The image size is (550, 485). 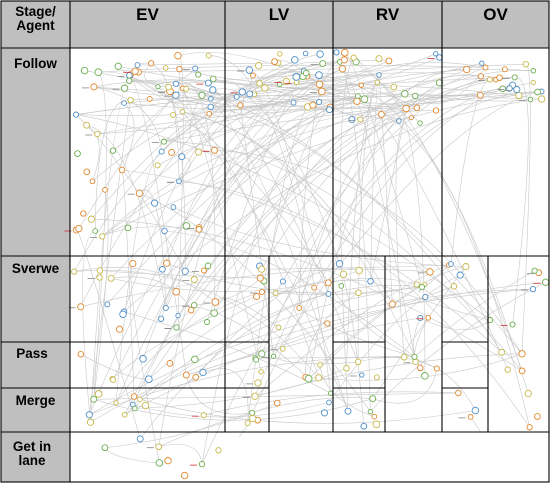 What do you see at coordinates (32, 453) in the screenshot?
I see `row-label-get-in-lane: Get in lane` at bounding box center [32, 453].